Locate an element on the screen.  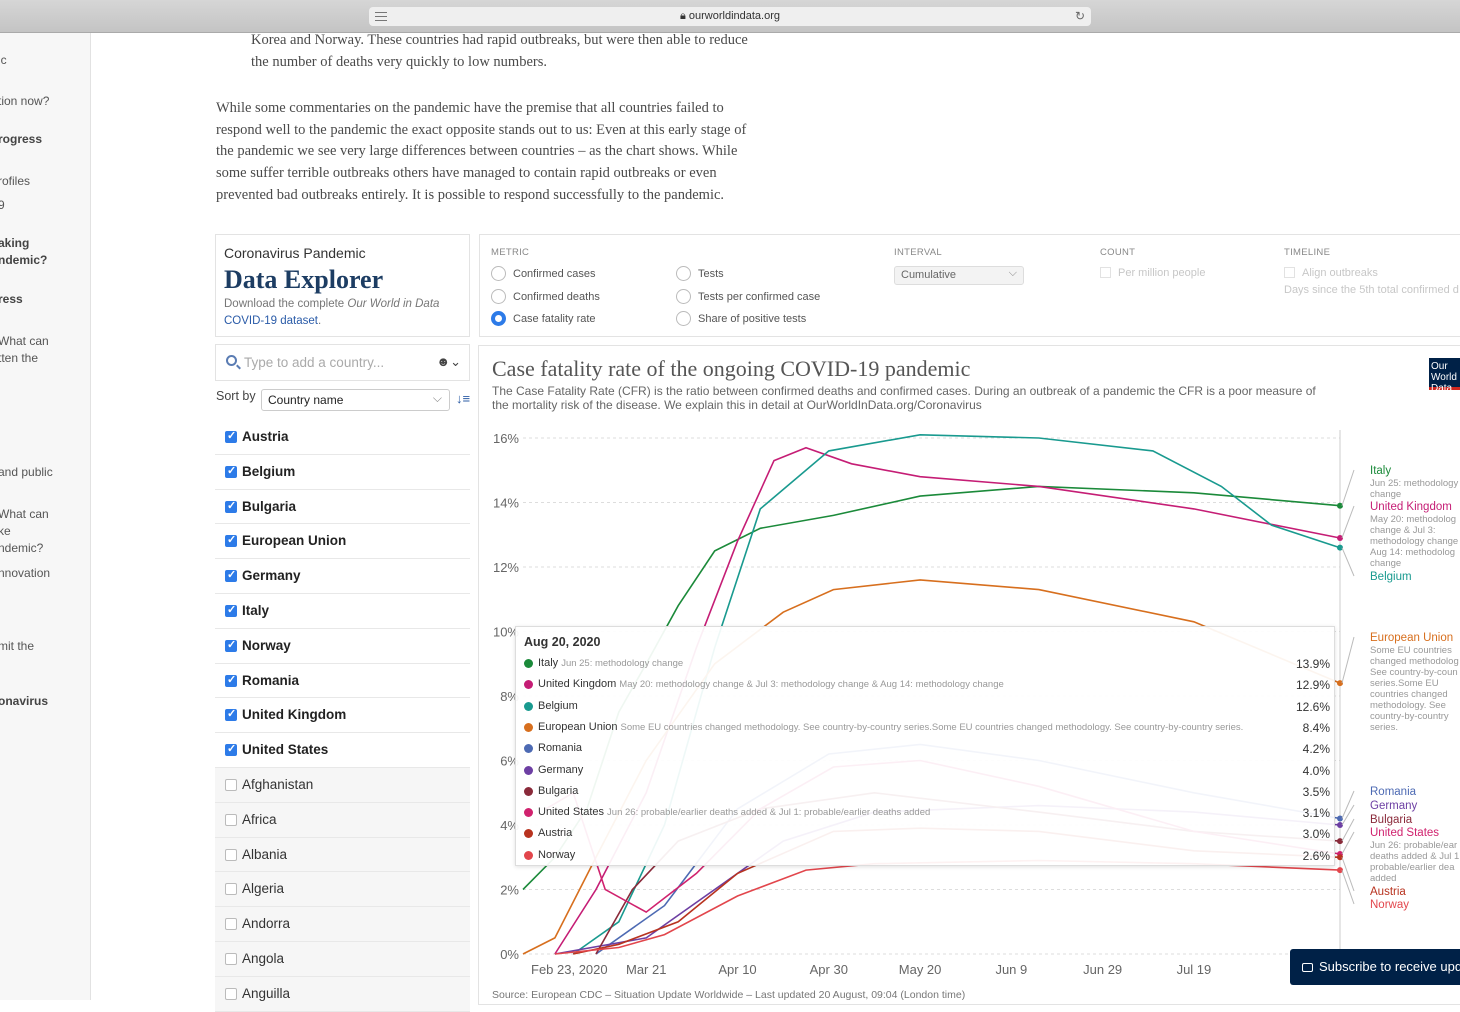
end-label: Germany is located at coordinates (1394, 806).